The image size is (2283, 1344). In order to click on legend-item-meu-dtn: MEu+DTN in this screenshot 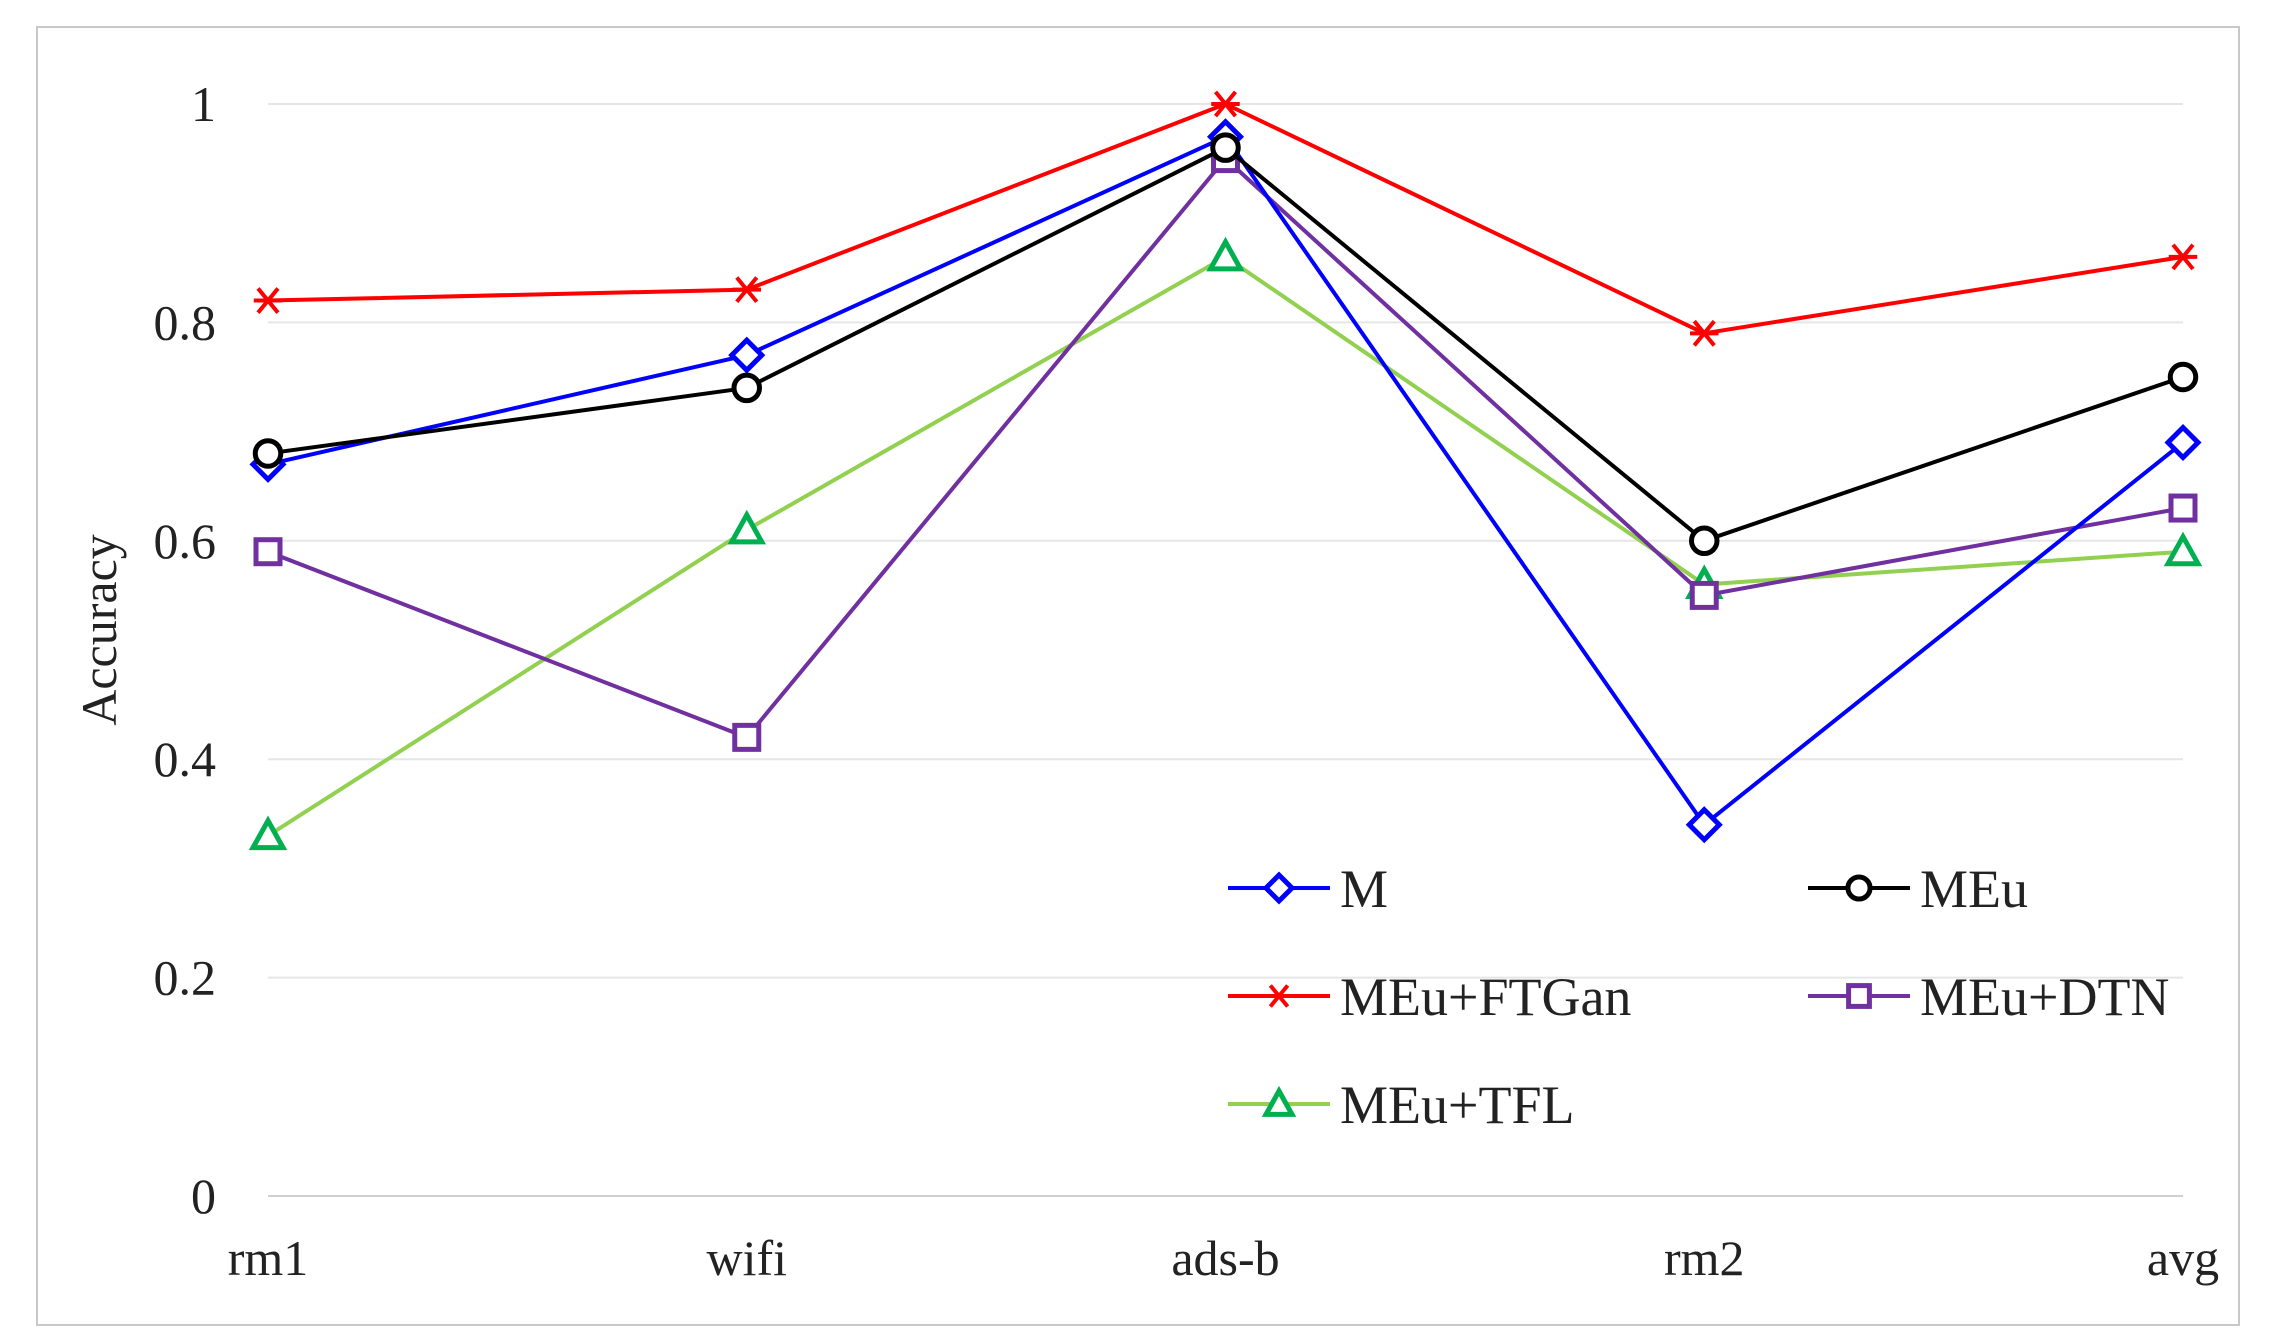, I will do `click(1988, 997)`.